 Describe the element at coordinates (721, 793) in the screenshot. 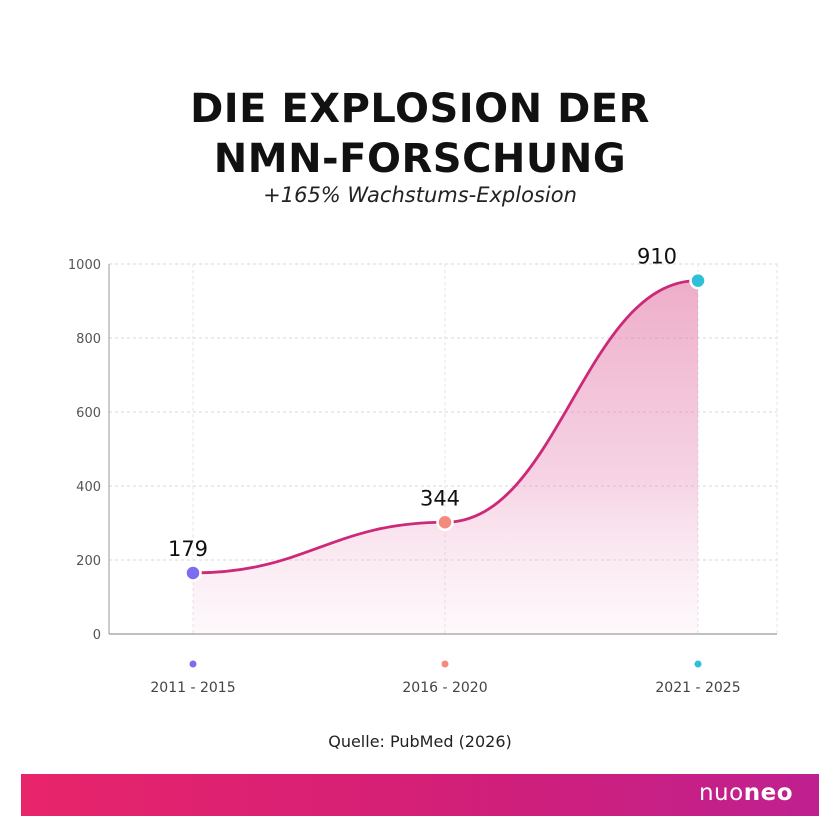

I see `brand-logo-part-1: nuo` at that location.